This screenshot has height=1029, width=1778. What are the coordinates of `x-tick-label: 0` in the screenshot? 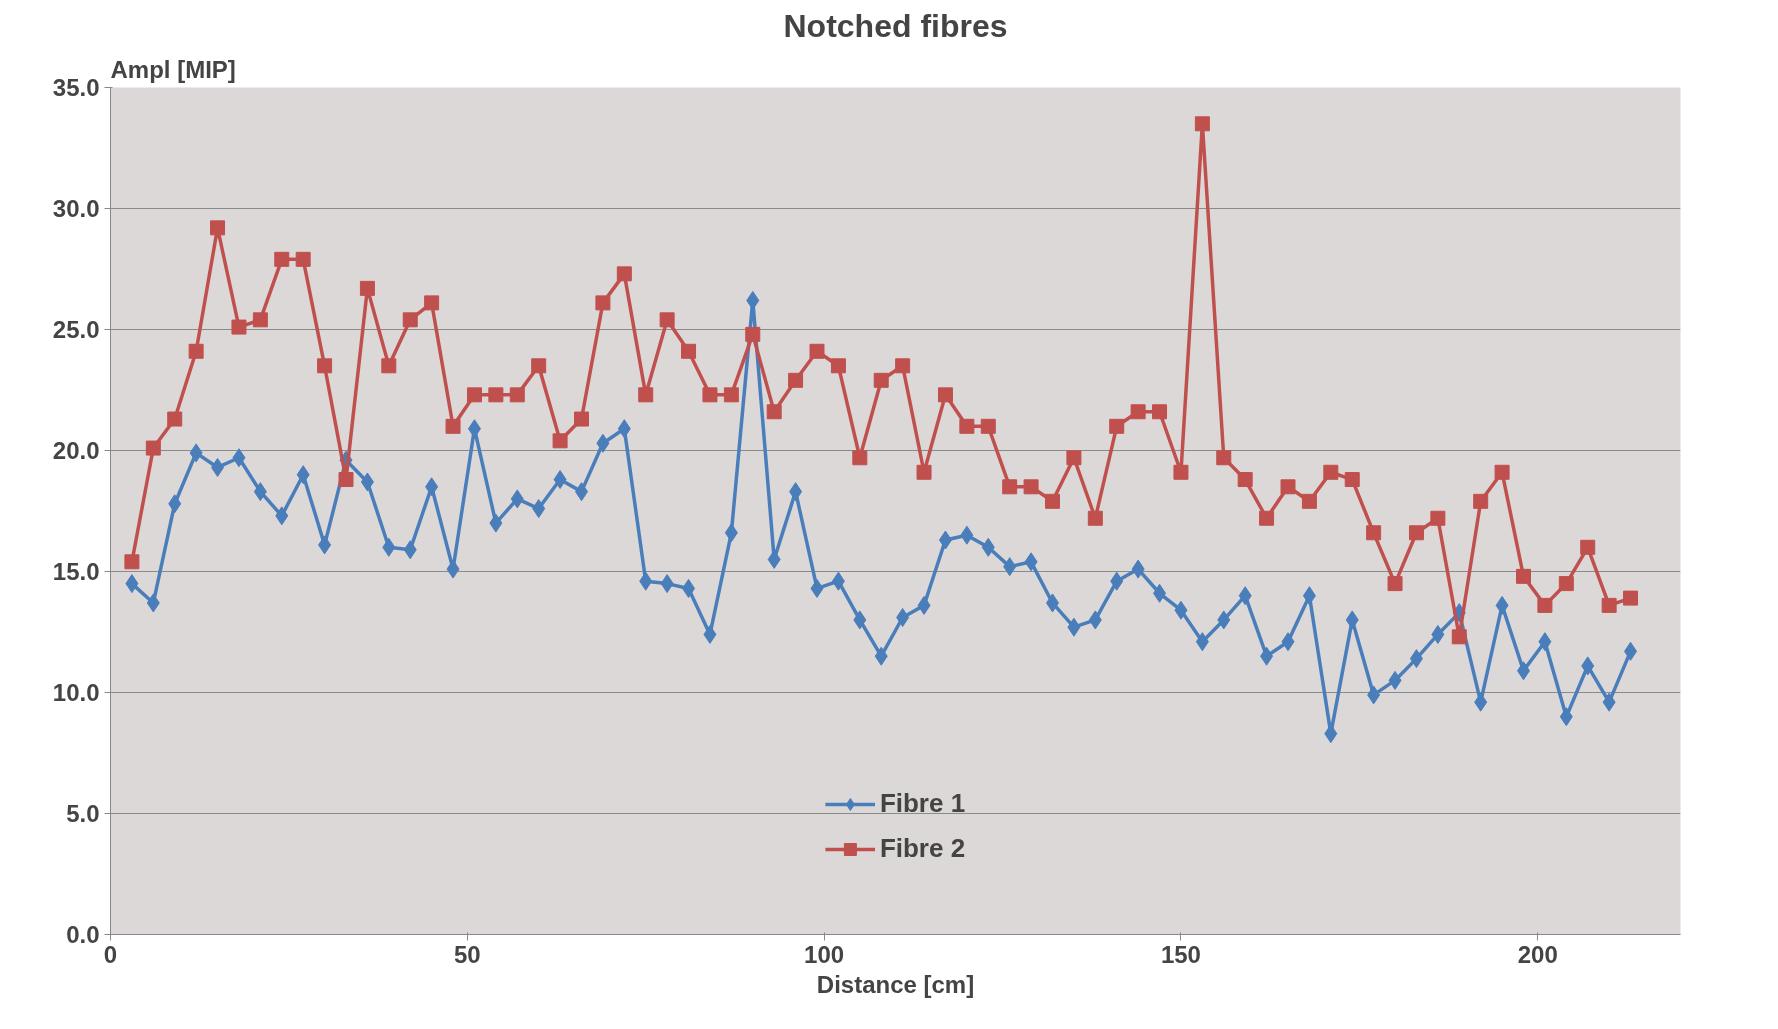 It's located at (110, 954).